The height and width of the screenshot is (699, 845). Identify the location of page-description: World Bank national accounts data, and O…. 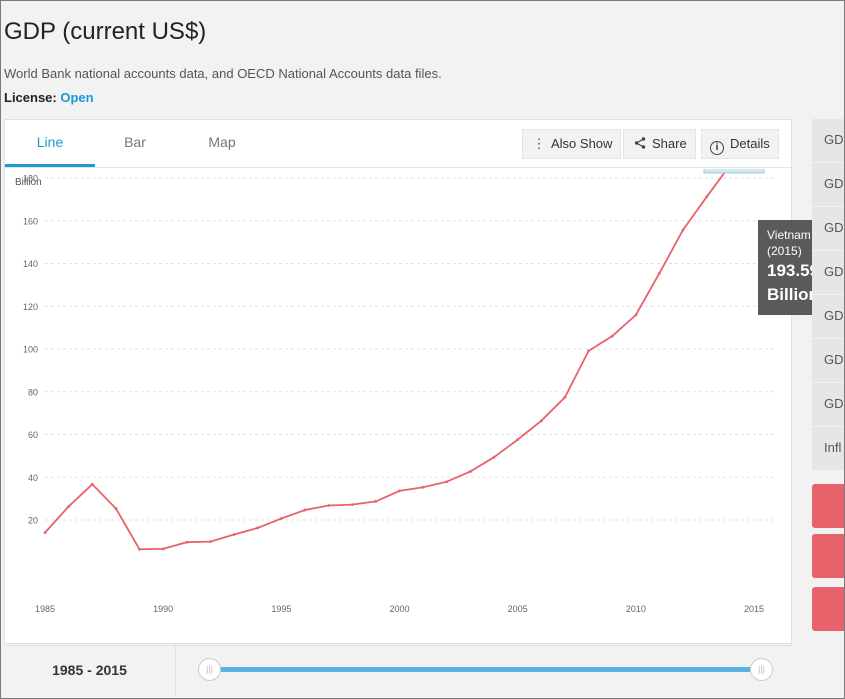
(223, 73).